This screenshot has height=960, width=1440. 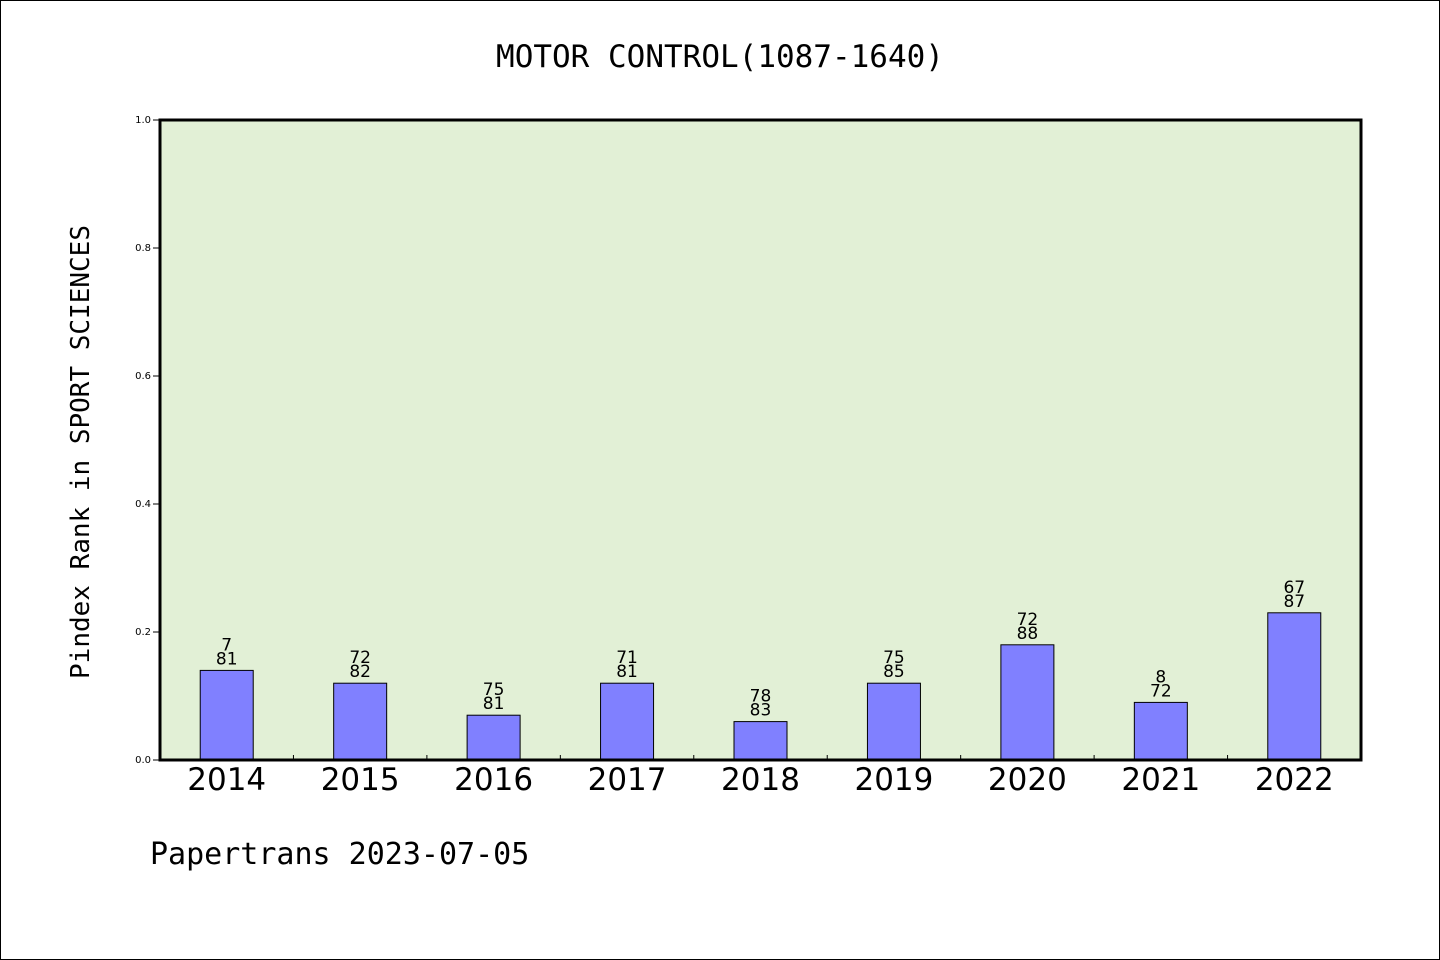 I want to click on x-tick-label: 2021, so click(x=1160, y=780).